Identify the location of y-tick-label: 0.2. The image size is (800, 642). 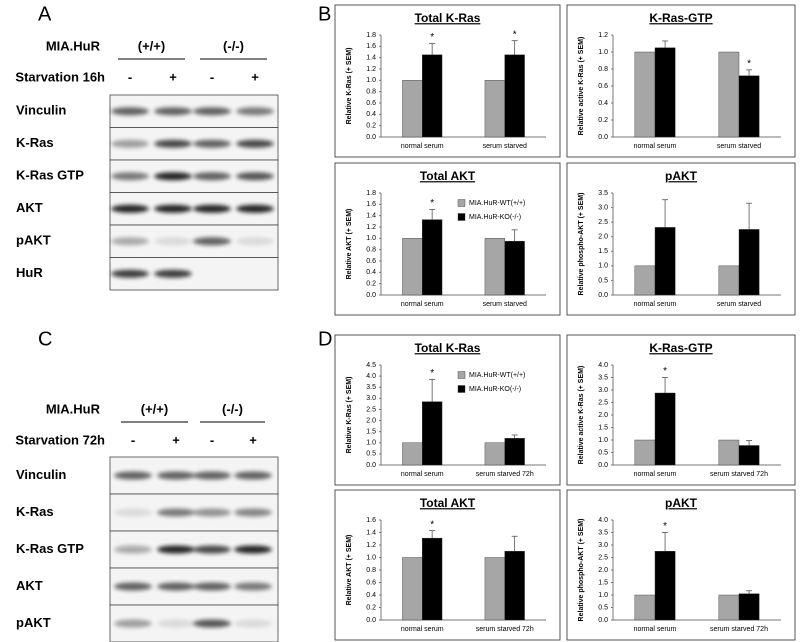
(371, 284).